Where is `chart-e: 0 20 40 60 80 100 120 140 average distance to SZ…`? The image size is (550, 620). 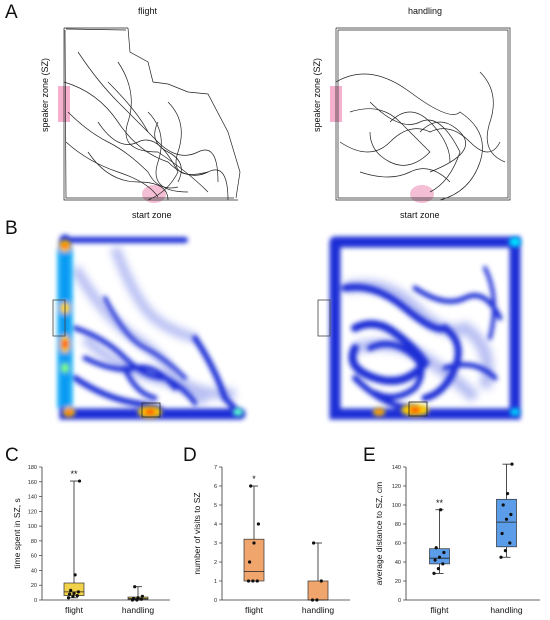 chart-e: 0 20 40 60 80 100 120 140 average distance to SZ… is located at coordinates (457, 538).